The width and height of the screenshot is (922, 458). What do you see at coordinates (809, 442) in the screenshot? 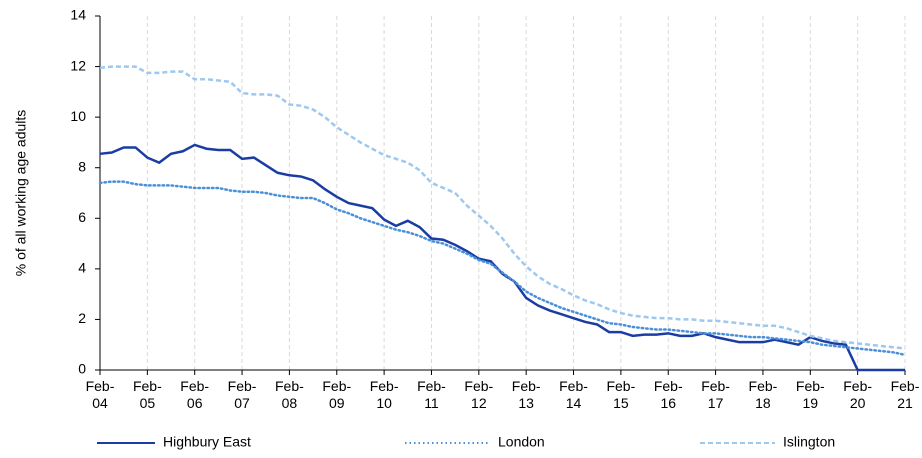
I see `legend-label: Islington` at bounding box center [809, 442].